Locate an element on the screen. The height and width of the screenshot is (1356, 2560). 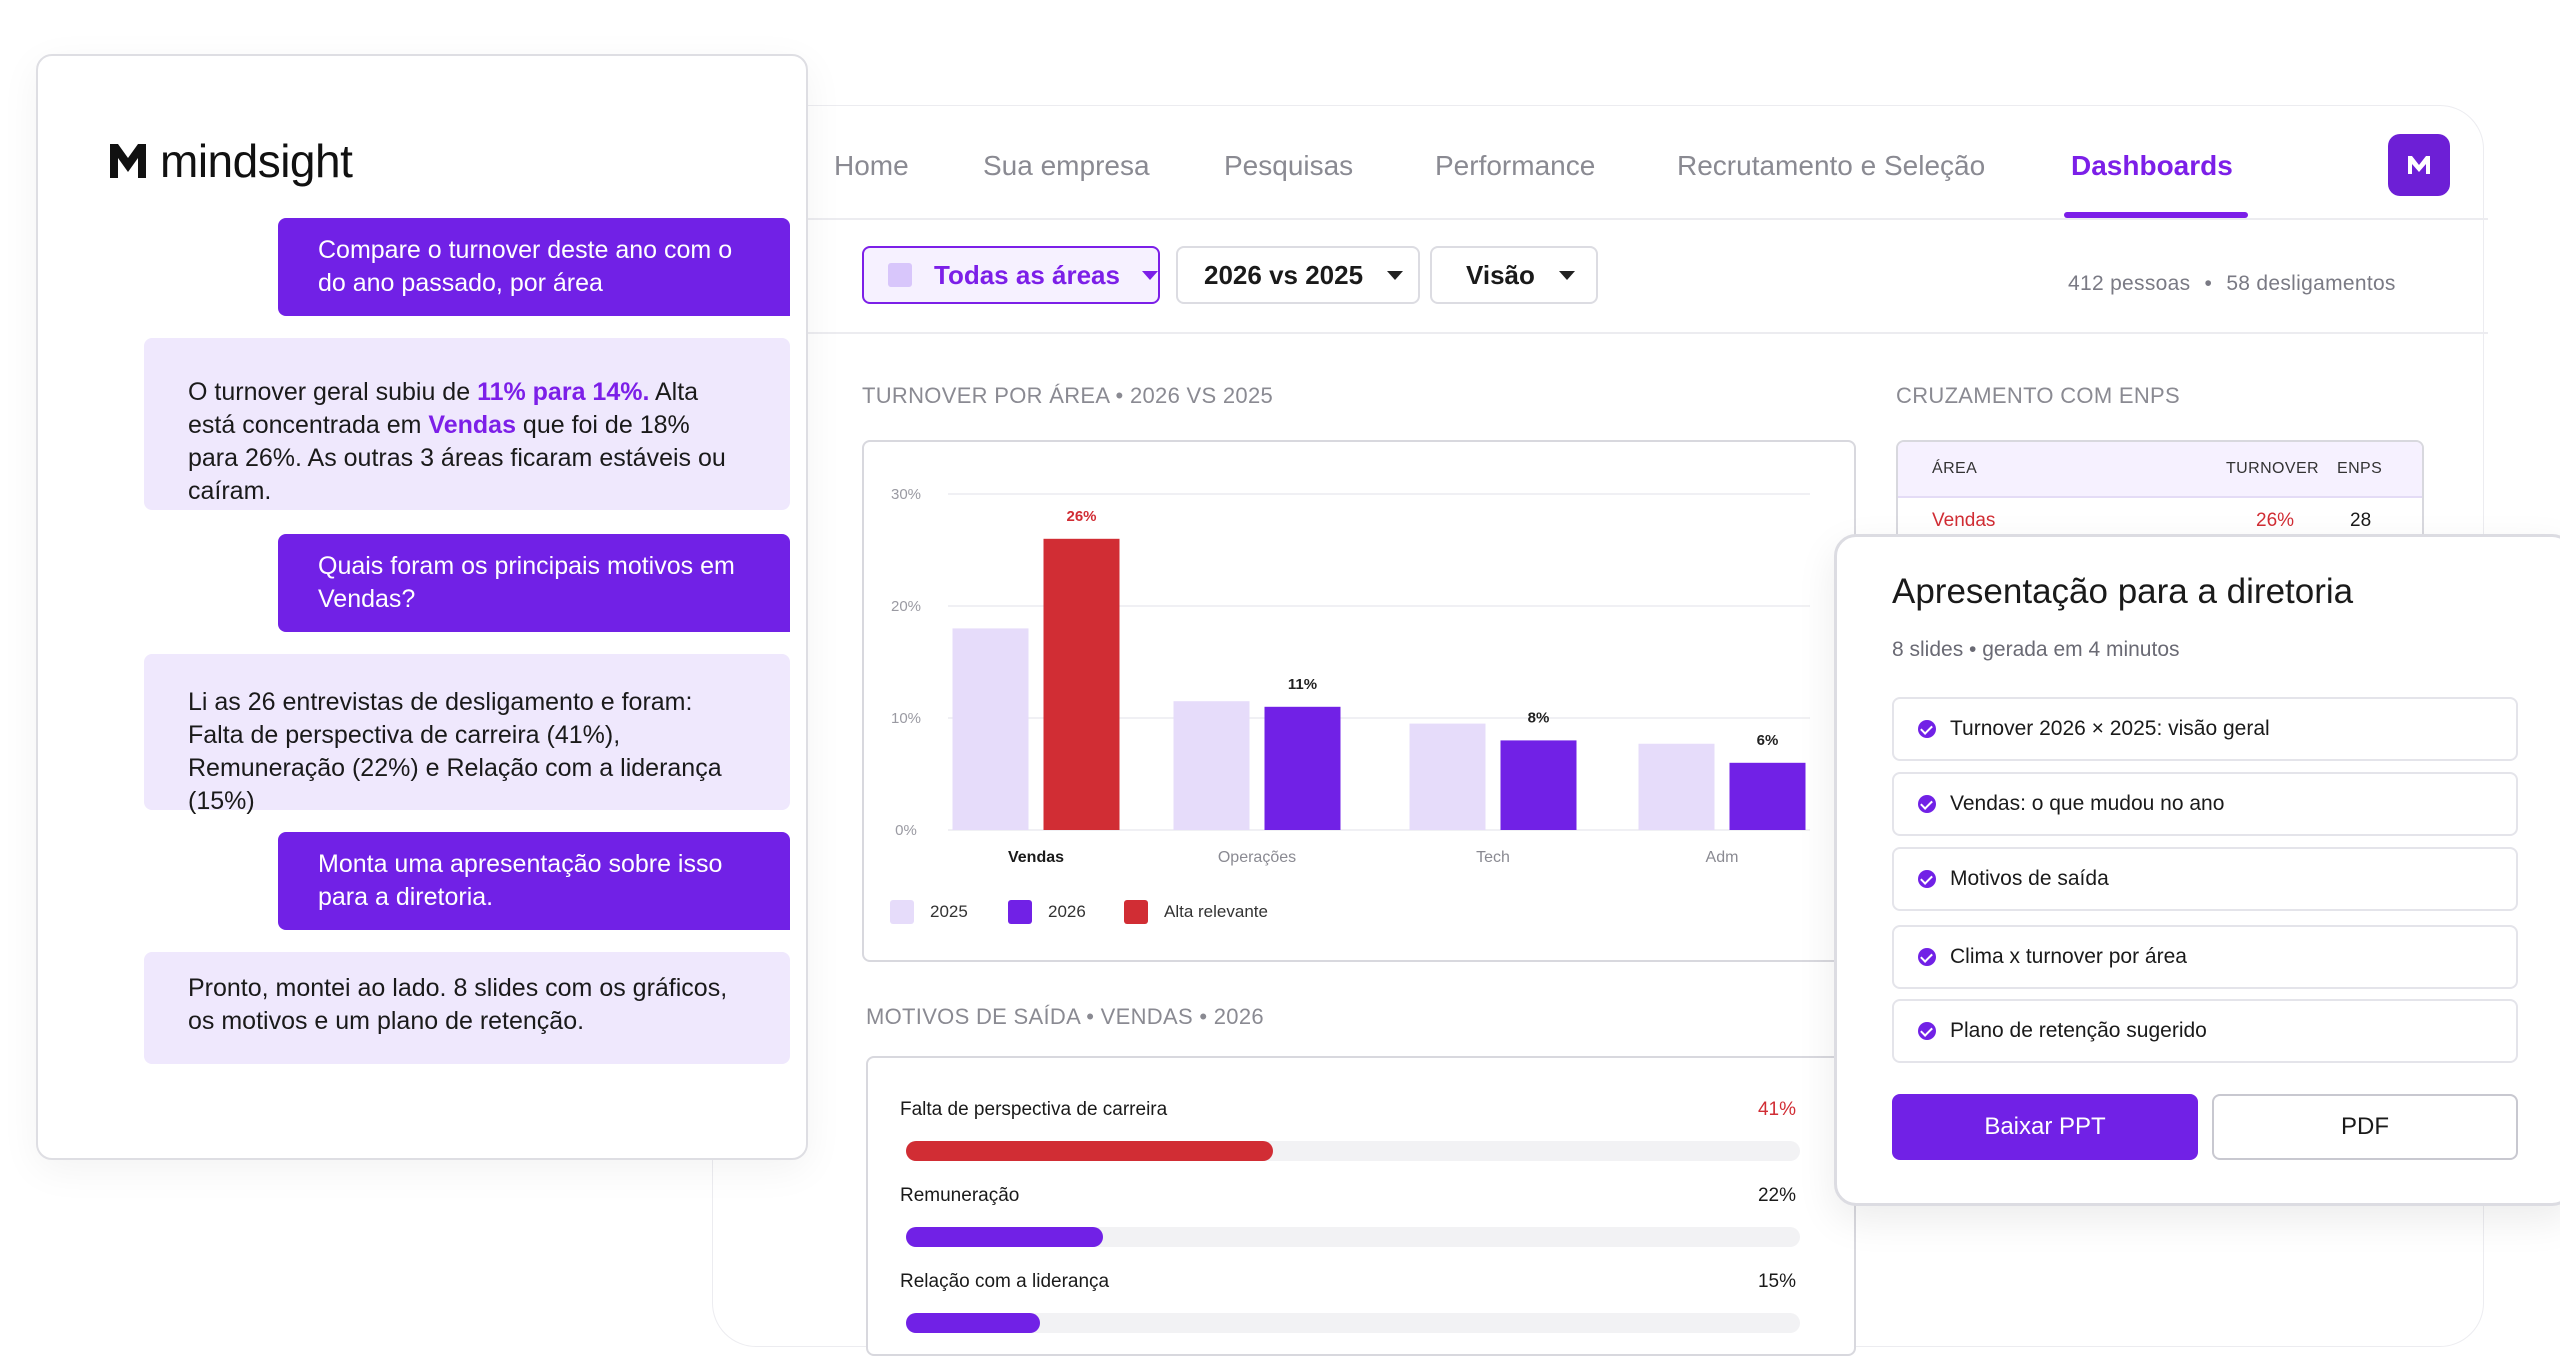
area-filter-dropdown: Todas as áreas is located at coordinates (1011, 275).